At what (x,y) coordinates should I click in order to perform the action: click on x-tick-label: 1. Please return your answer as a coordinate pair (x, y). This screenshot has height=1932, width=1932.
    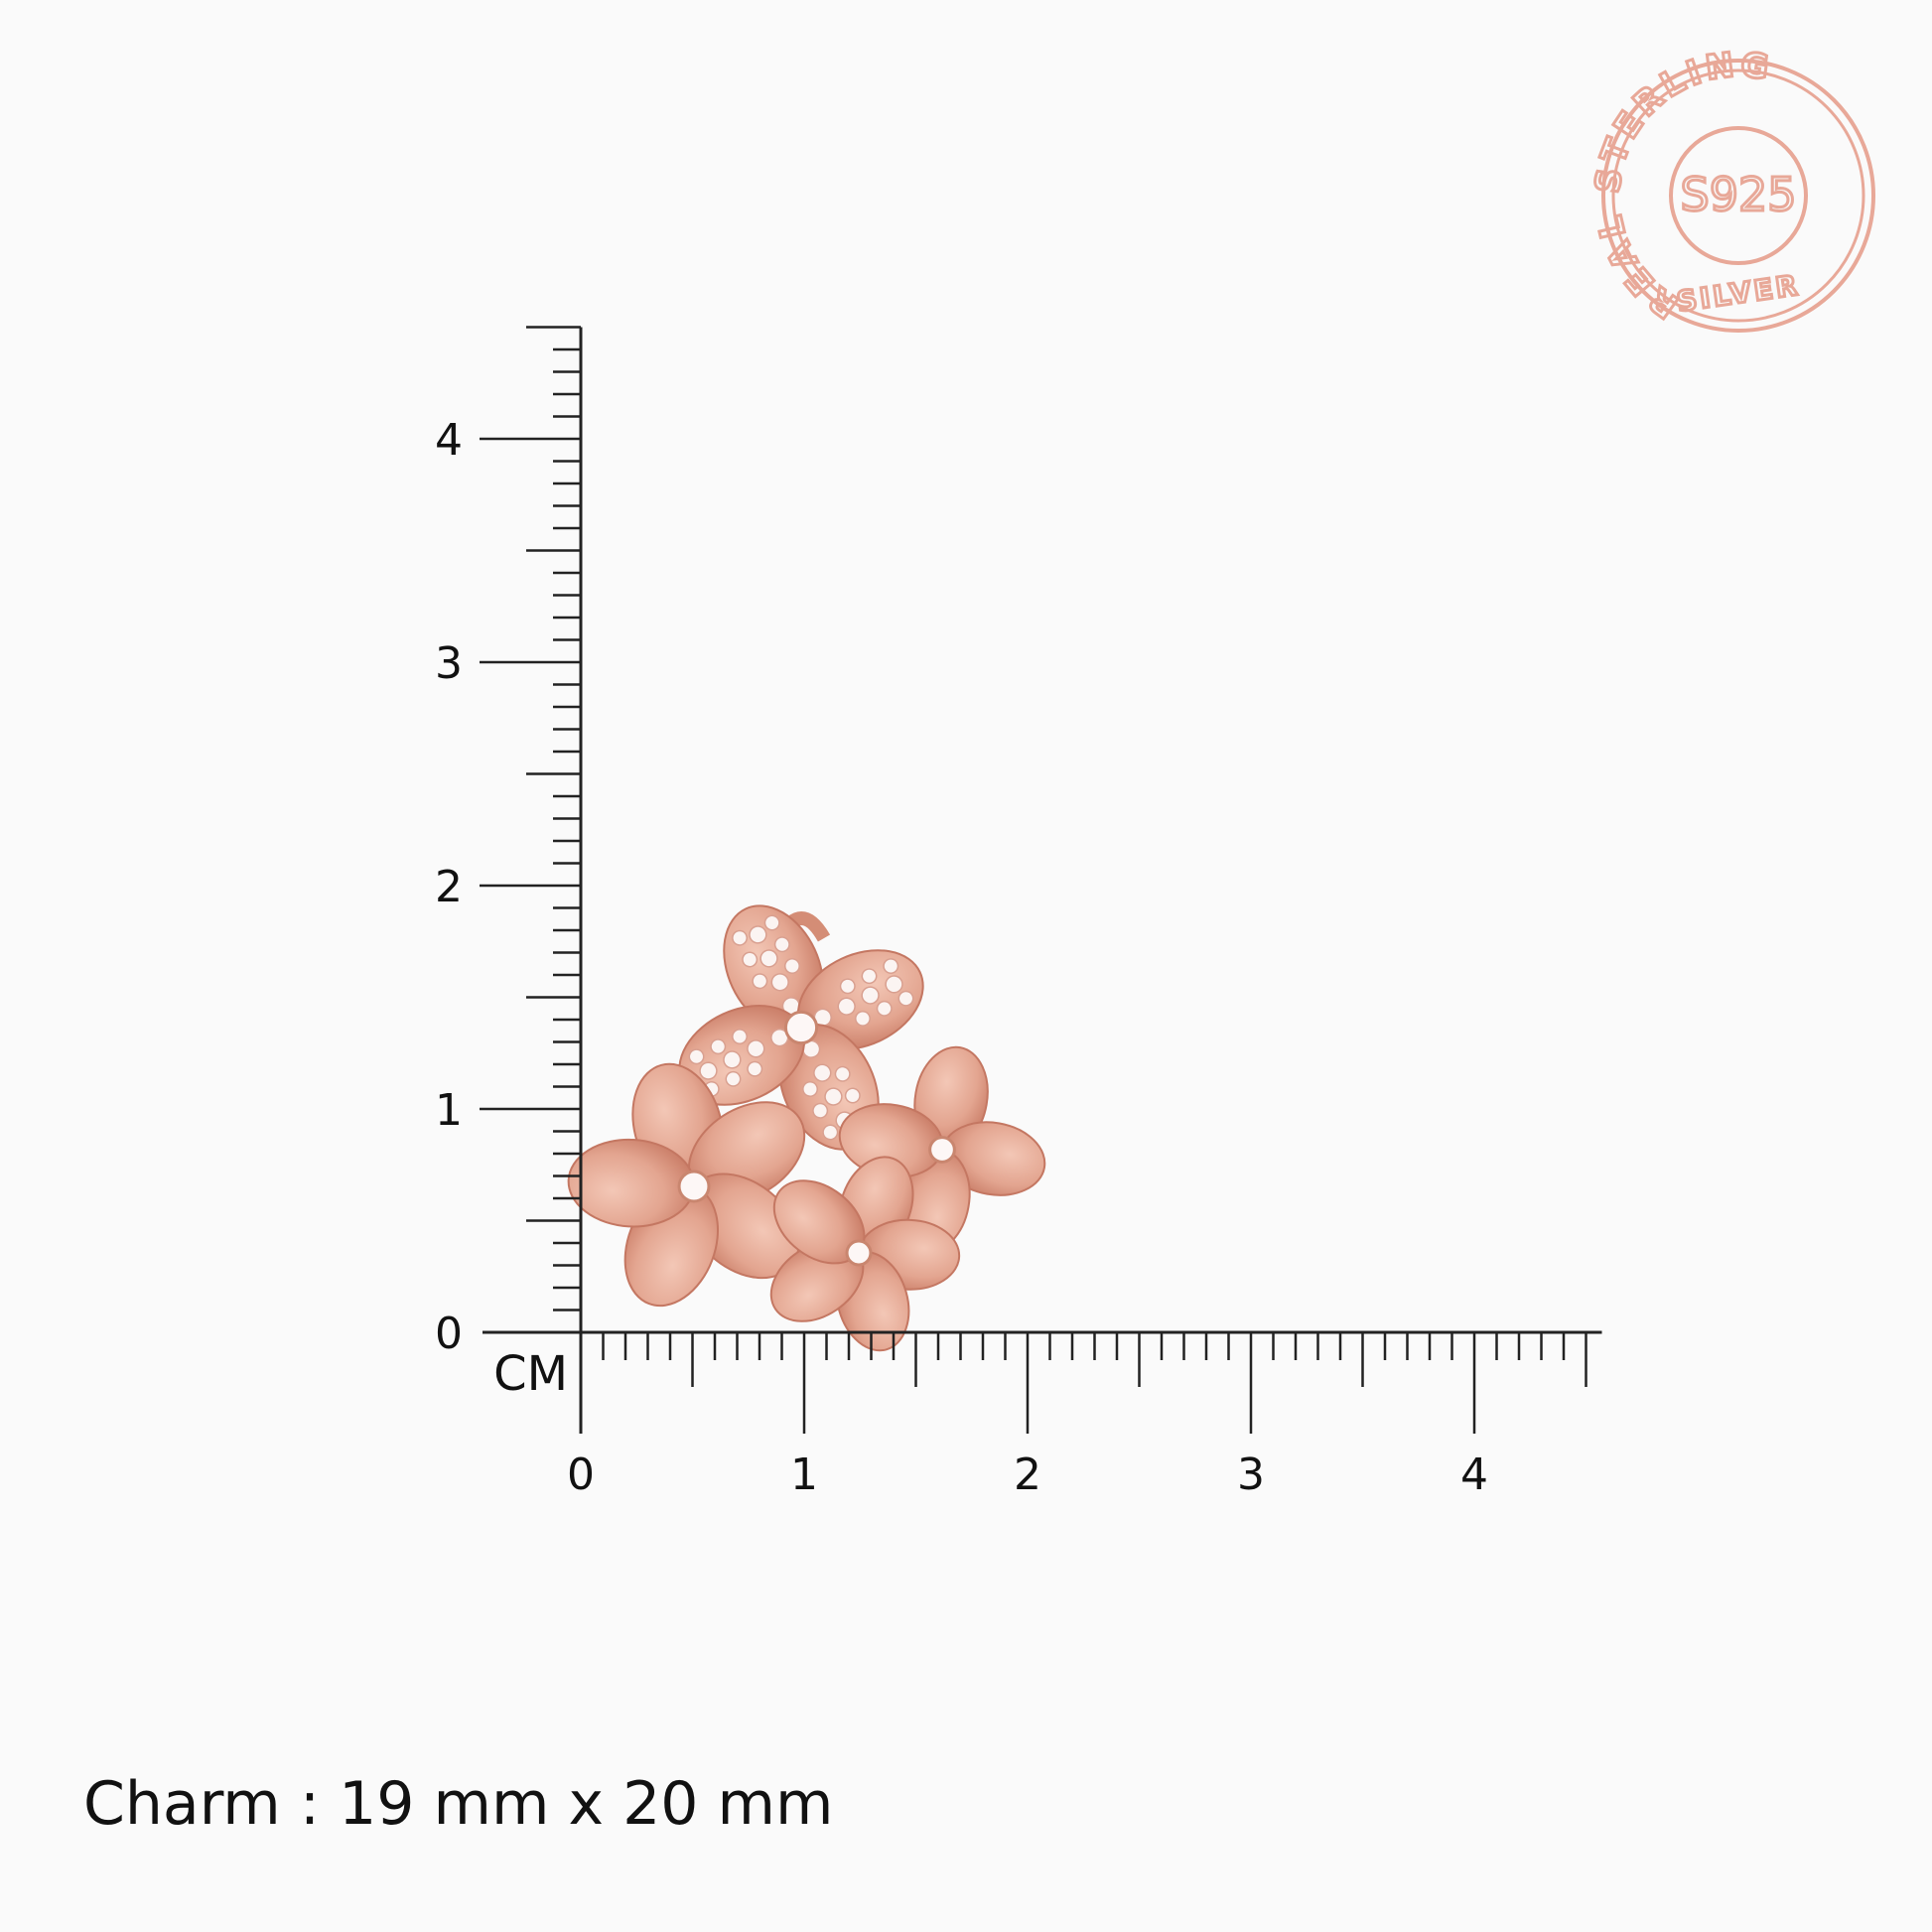
    Looking at the image, I should click on (804, 1475).